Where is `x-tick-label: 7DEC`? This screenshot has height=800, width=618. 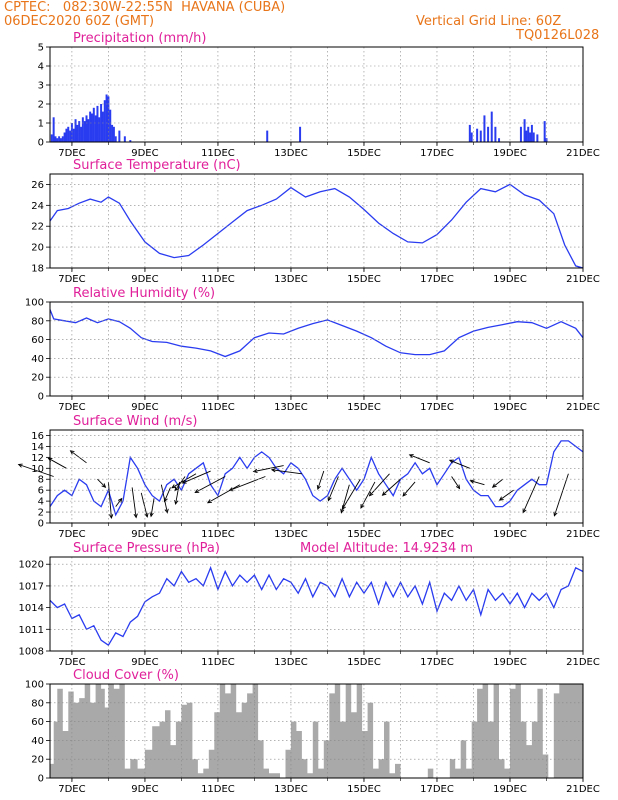 x-tick-label: 7DEC is located at coordinates (71, 279).